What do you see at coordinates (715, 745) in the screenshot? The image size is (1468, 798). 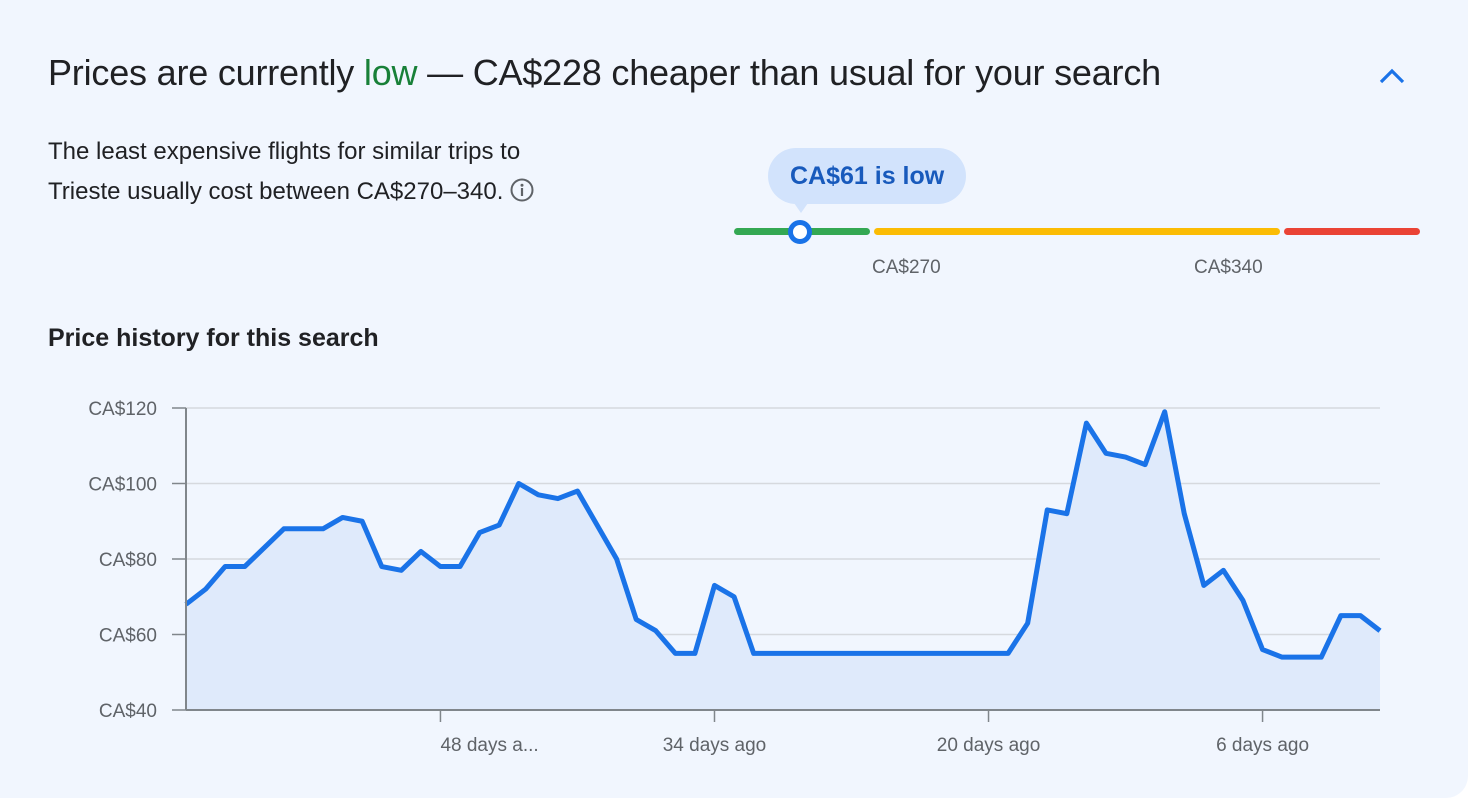 I see `x-tick-label: 34 days ago` at bounding box center [715, 745].